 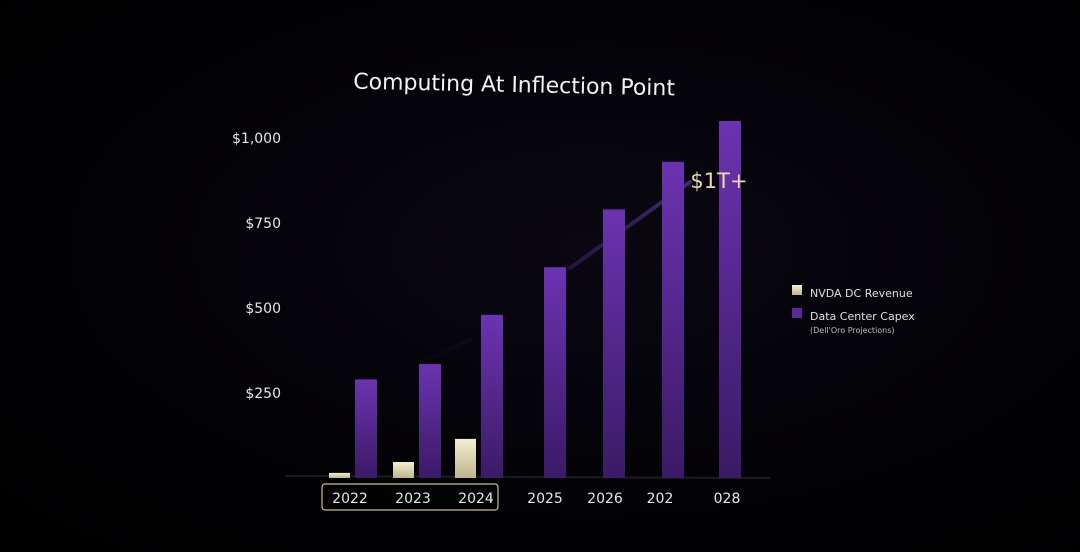 I want to click on chart-title: Computing At Inflection Point, so click(x=514, y=86).